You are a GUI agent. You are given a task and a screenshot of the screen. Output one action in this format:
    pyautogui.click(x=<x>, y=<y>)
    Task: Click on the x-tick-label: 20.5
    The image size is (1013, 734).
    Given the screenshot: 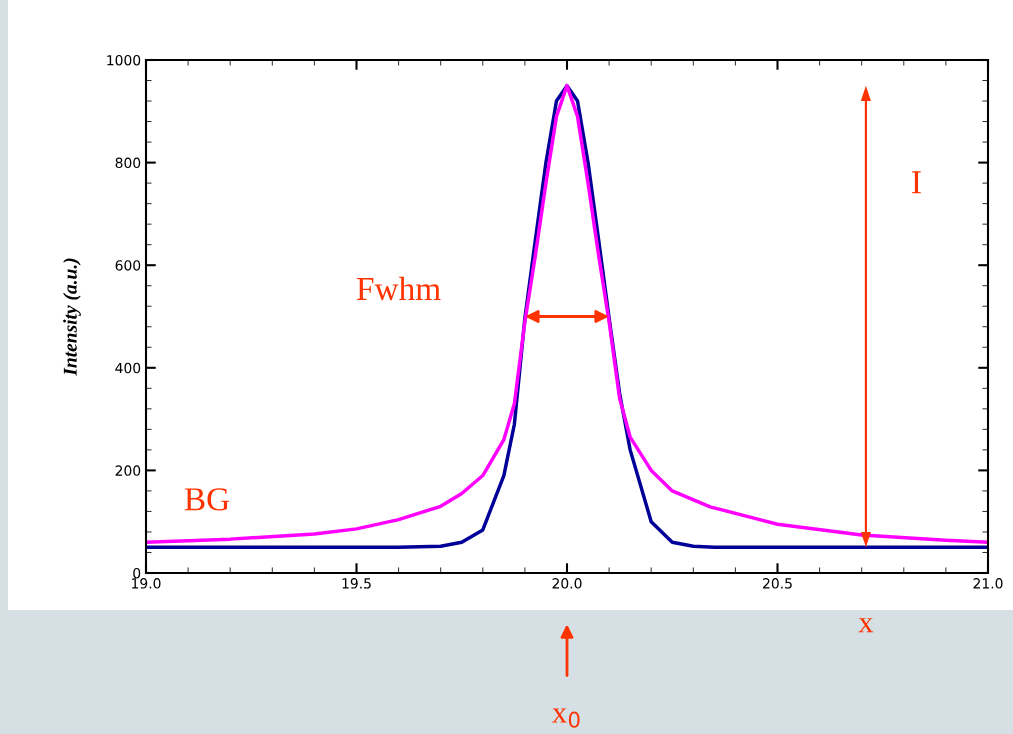 What is the action you would take?
    pyautogui.click(x=777, y=583)
    